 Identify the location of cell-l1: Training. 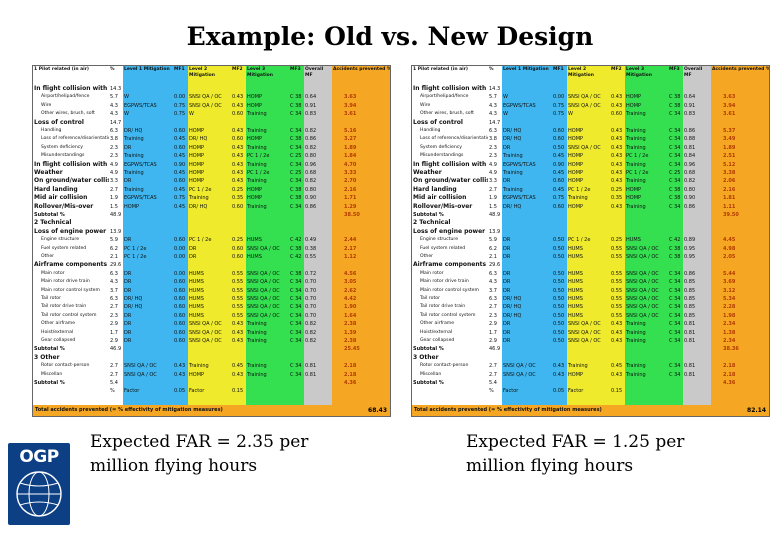
(134, 189).